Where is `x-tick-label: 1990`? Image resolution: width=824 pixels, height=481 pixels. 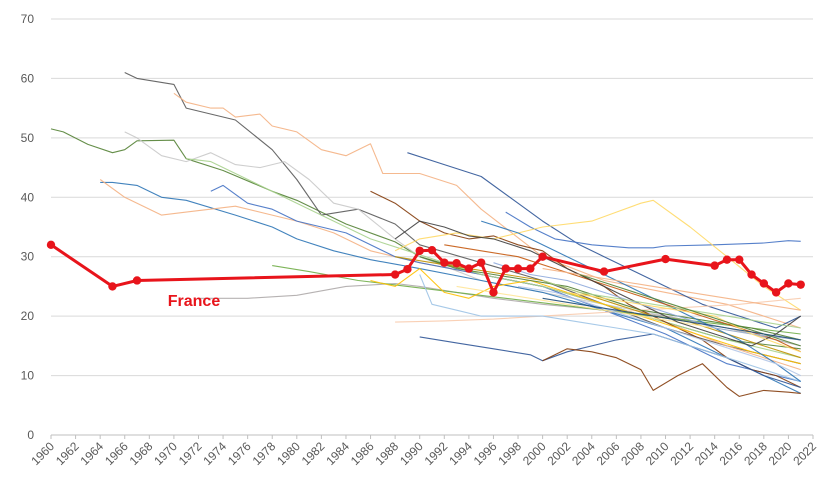 x-tick-label: 1990 is located at coordinates (411, 453).